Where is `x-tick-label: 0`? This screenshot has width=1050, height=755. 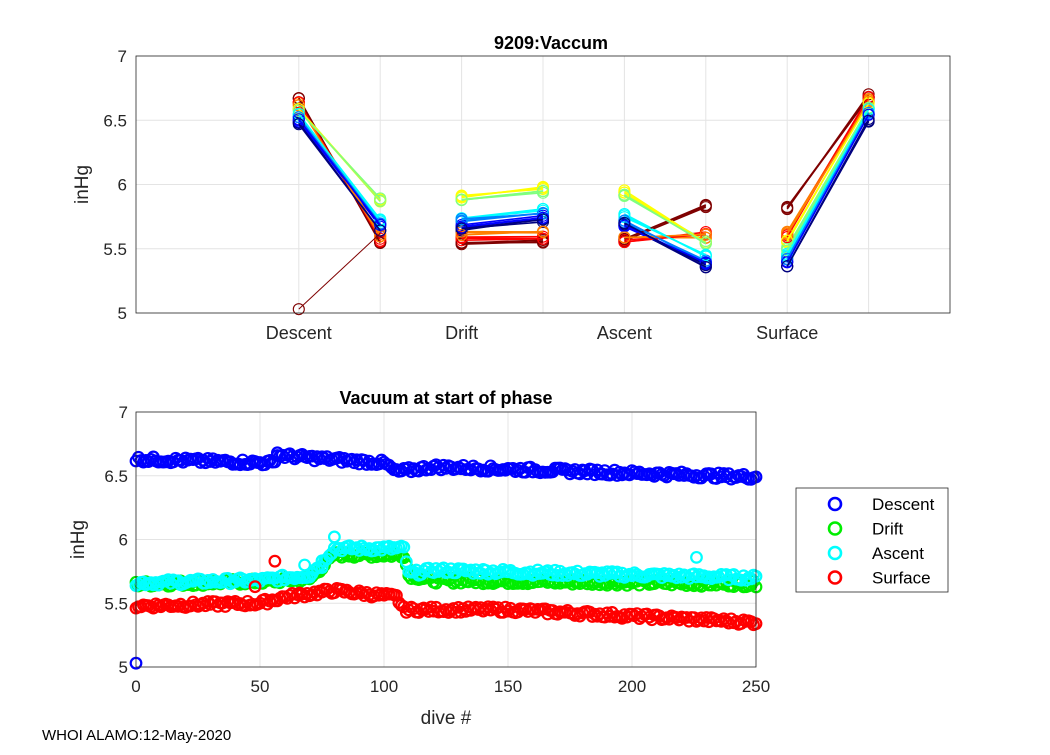
x-tick-label: 0 is located at coordinates (135, 686).